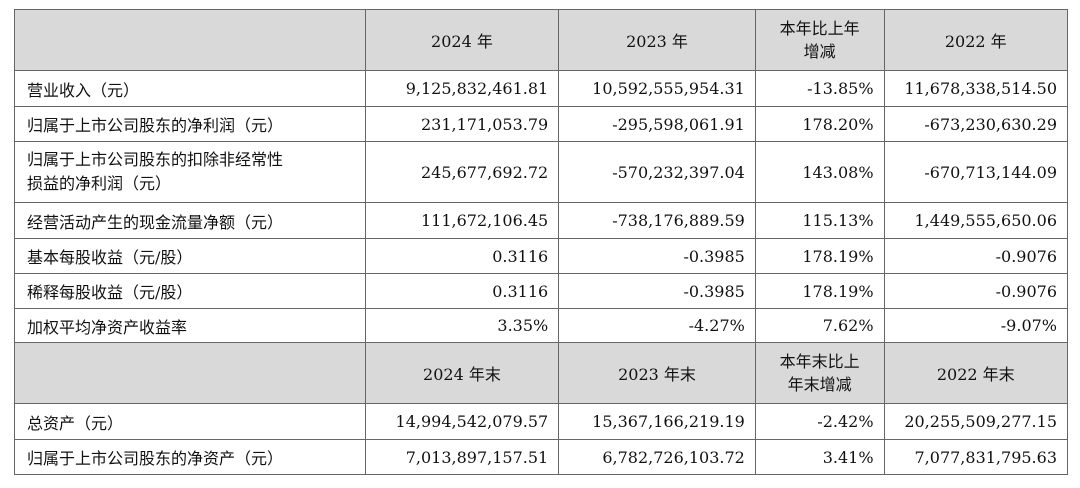 Image resolution: width=1080 pixels, height=488 pixels. Describe the element at coordinates (819, 40) in the screenshot. I see `header-change: 本年比上年 增减` at that location.